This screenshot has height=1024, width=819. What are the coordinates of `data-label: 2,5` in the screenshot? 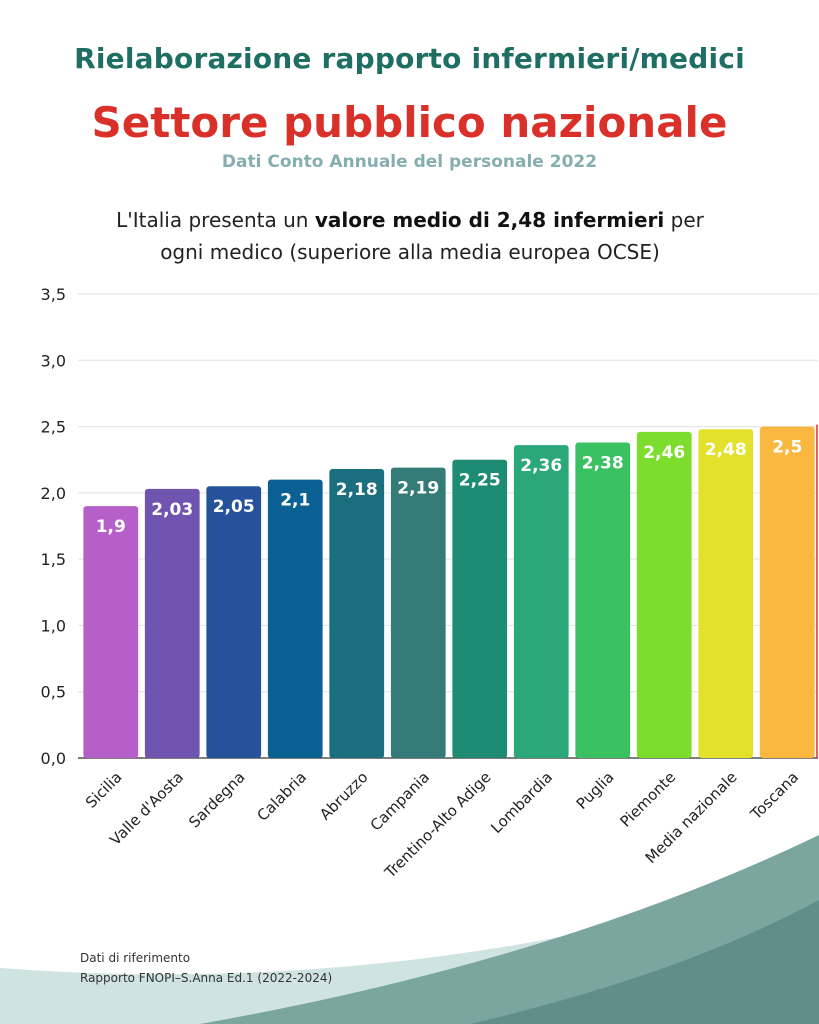 It's located at (787, 448).